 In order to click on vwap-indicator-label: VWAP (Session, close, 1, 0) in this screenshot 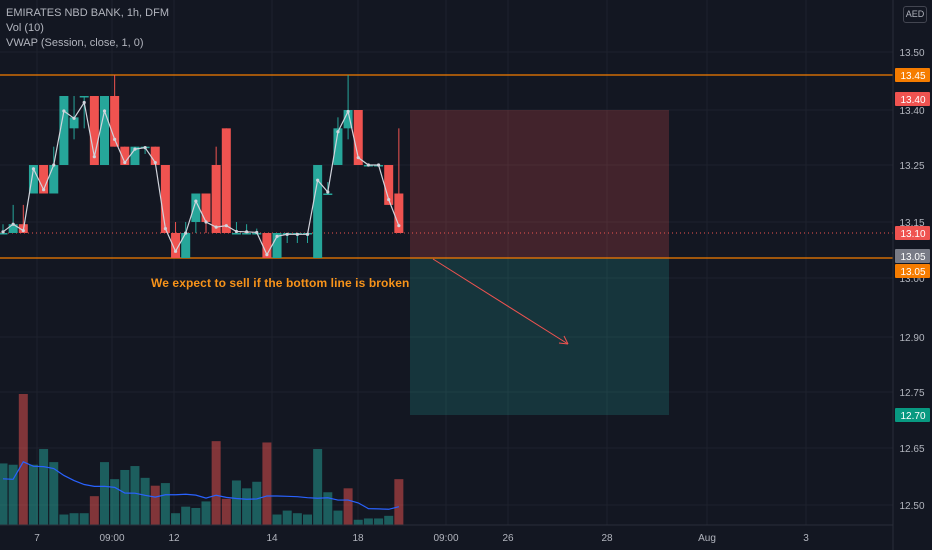, I will do `click(75, 43)`.